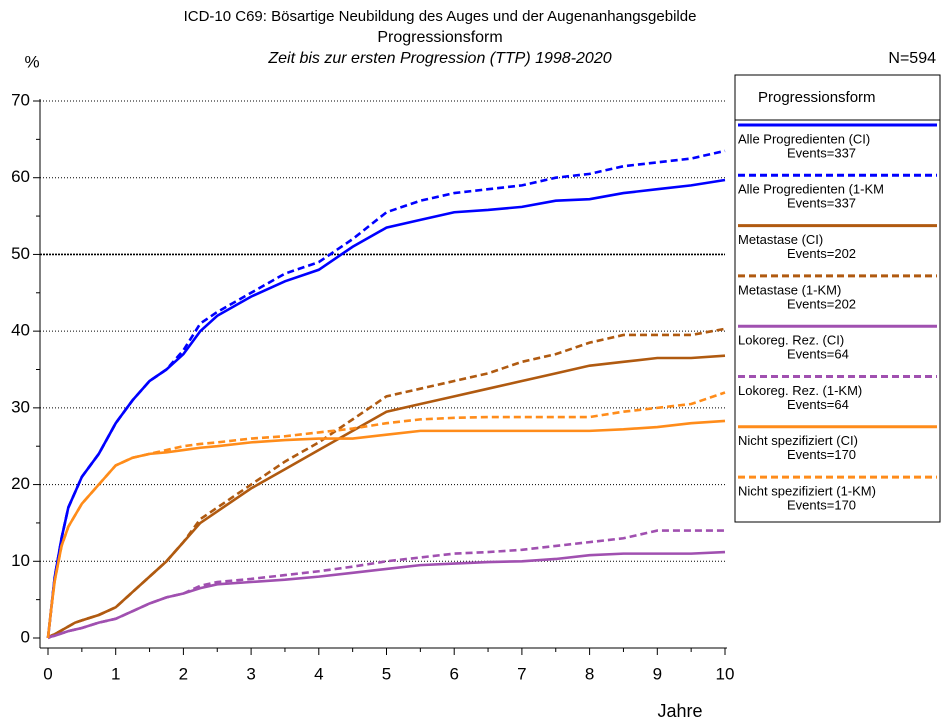 The width and height of the screenshot is (941, 726). I want to click on y-tick-label: 70, so click(20, 99).